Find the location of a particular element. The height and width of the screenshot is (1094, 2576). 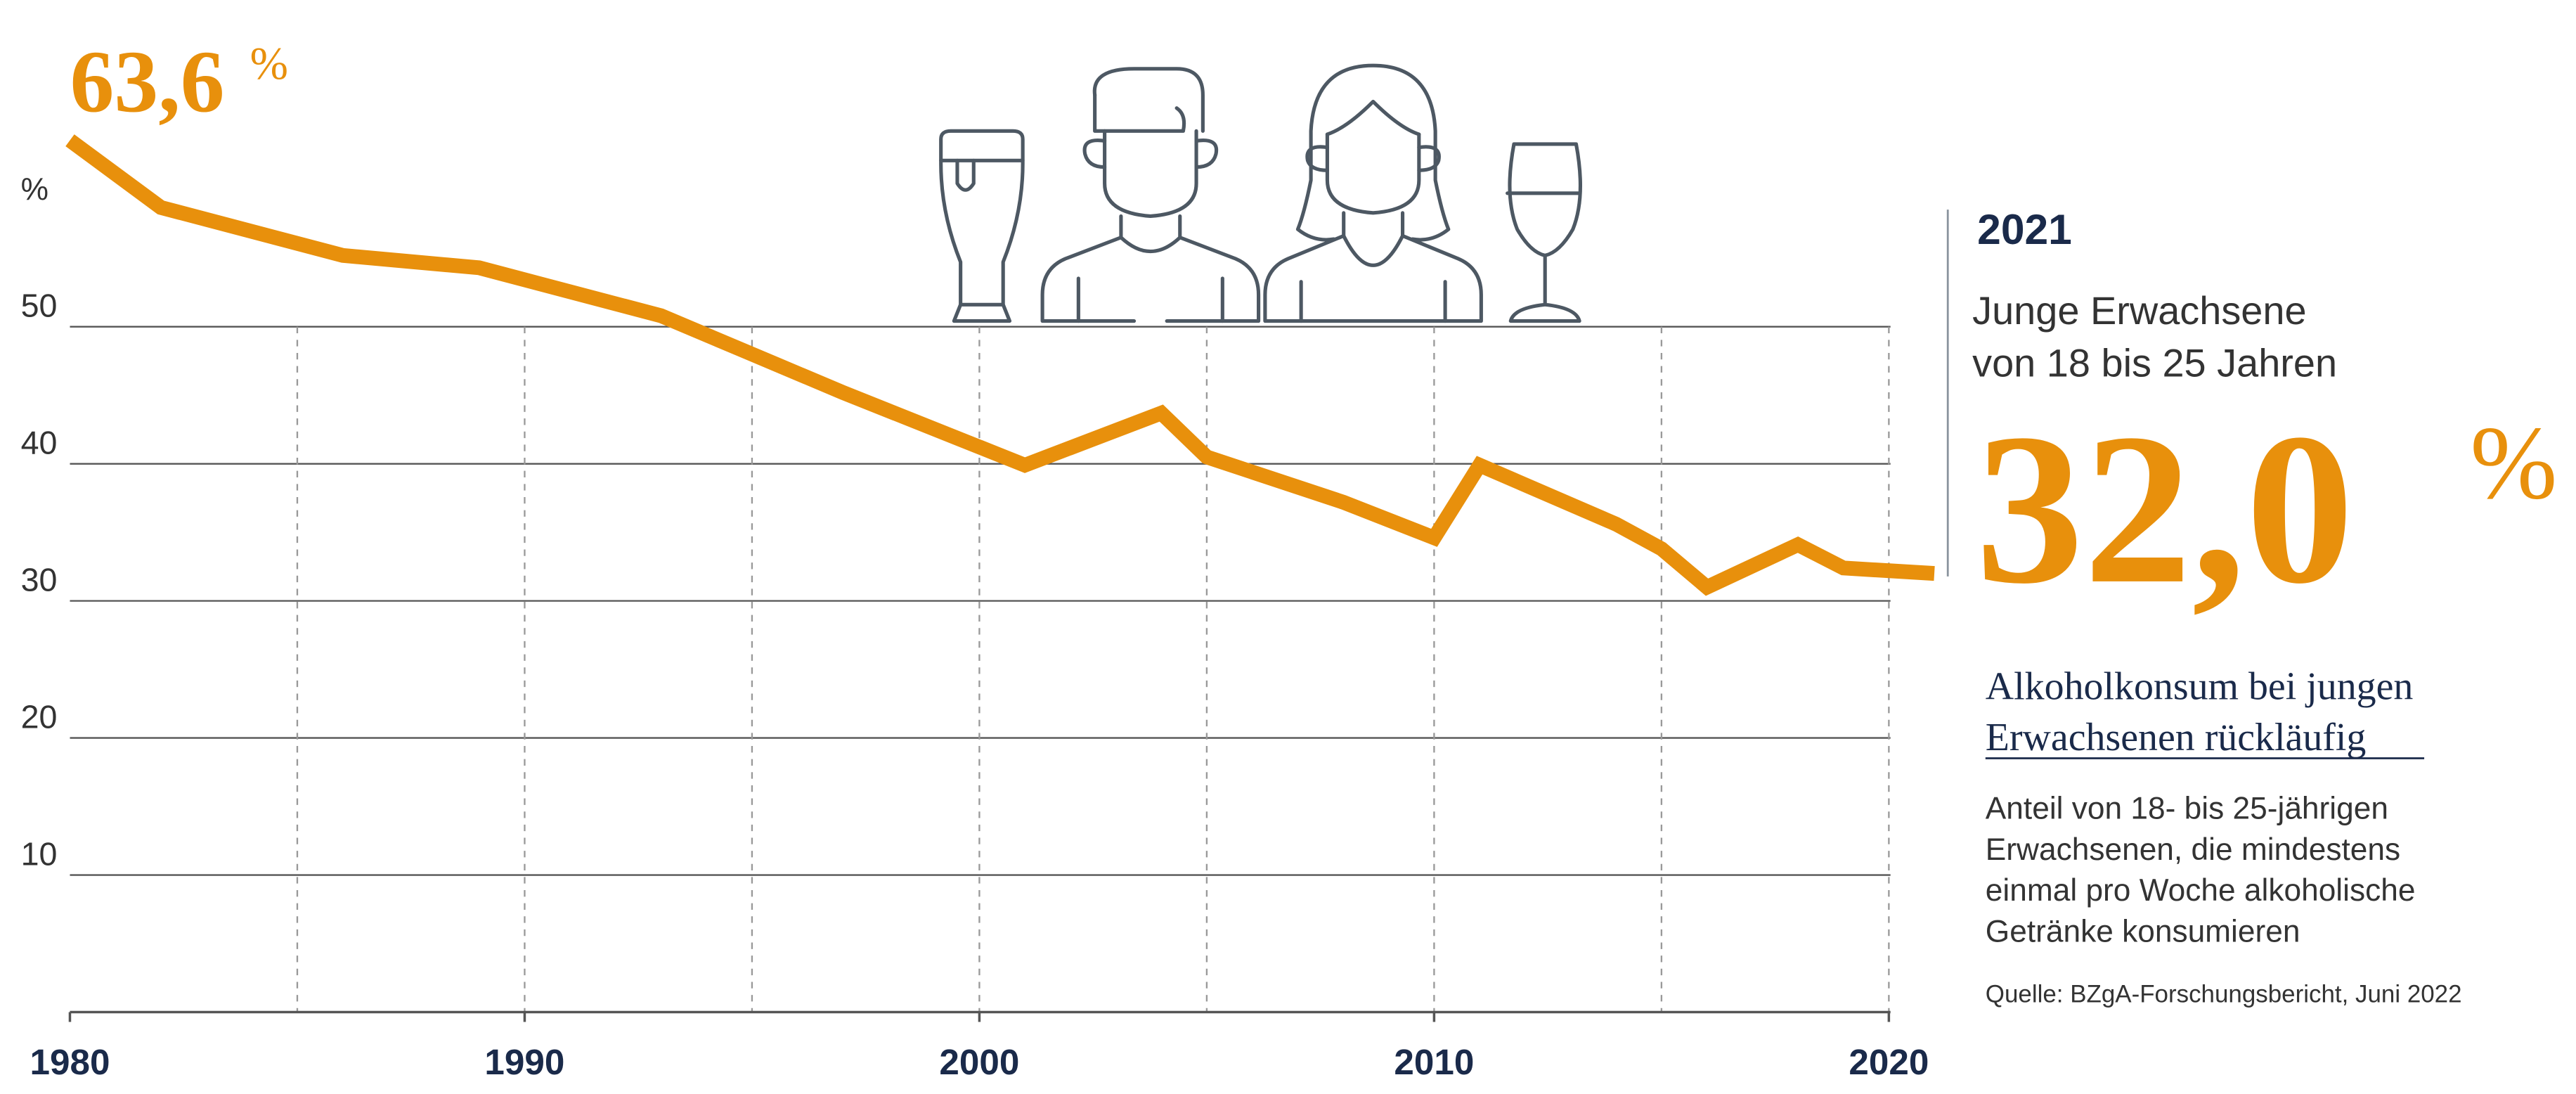

panel-description: Getränke konsumieren is located at coordinates (2143, 931).